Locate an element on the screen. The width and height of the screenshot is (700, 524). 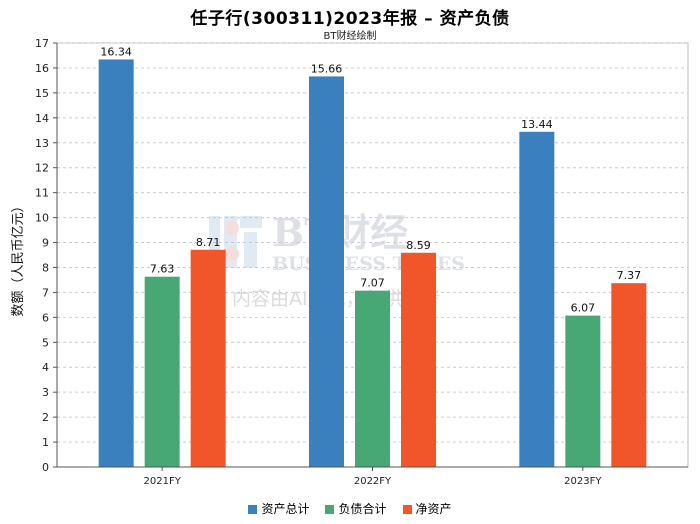
data-label: 13.44 is located at coordinates (537, 124).